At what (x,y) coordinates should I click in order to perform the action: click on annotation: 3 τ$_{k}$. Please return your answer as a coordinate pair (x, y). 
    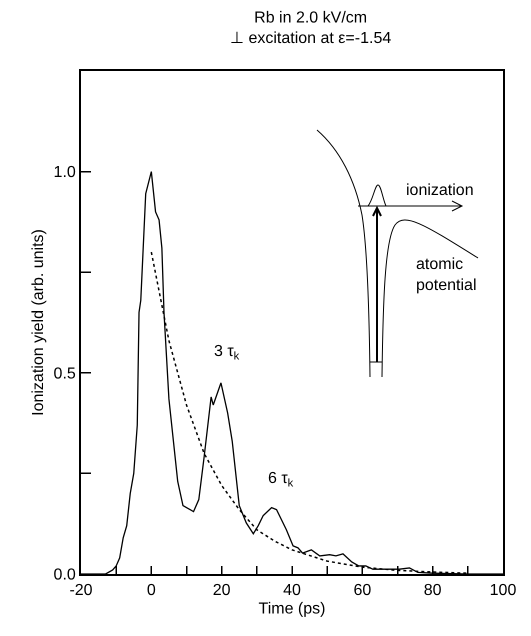
    Looking at the image, I should click on (227, 352).